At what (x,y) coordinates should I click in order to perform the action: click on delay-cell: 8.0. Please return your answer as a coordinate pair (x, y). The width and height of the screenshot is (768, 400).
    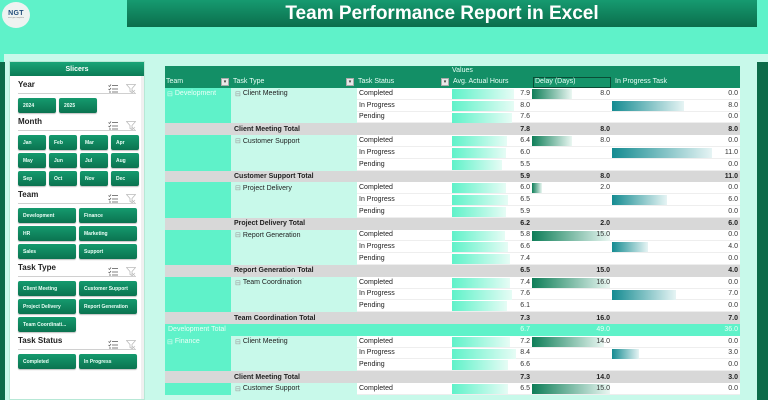
    Looking at the image, I should click on (572, 141).